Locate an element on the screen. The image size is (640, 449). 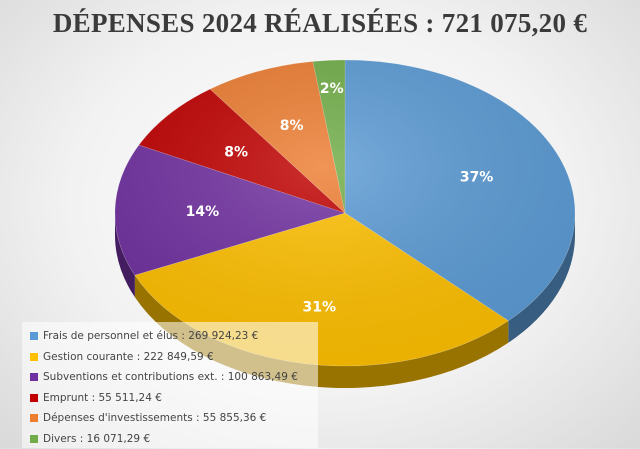
slice-label-1: 37% is located at coordinates (477, 178).